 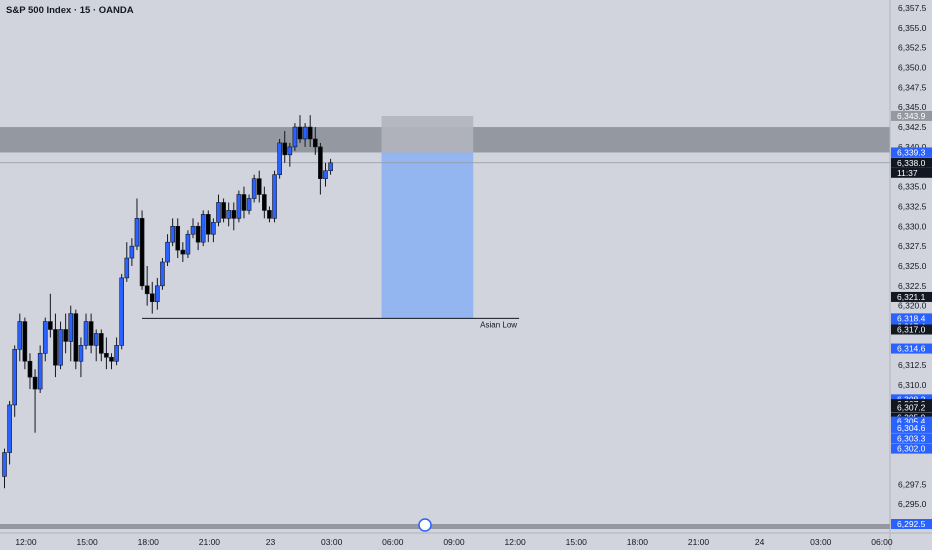 I want to click on price-tick-label: 6,347.5, so click(x=912, y=87).